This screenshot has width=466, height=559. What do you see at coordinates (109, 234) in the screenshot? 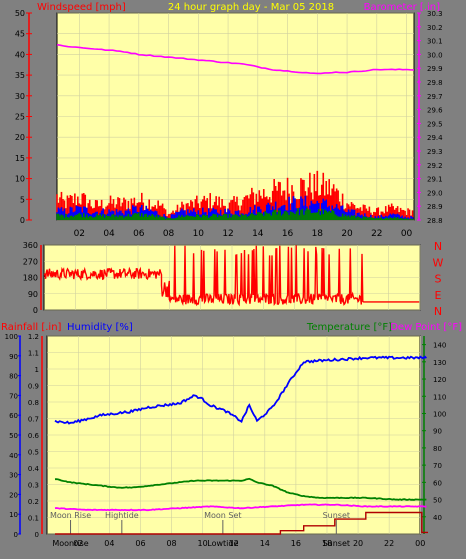
I see `x-tick-label: 04` at bounding box center [109, 234].